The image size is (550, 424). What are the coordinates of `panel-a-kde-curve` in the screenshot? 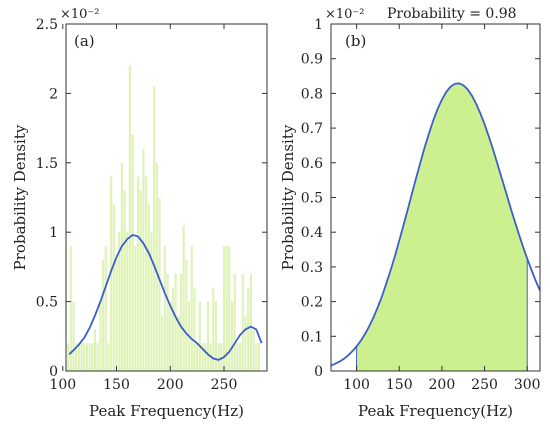 It's located at (165, 297).